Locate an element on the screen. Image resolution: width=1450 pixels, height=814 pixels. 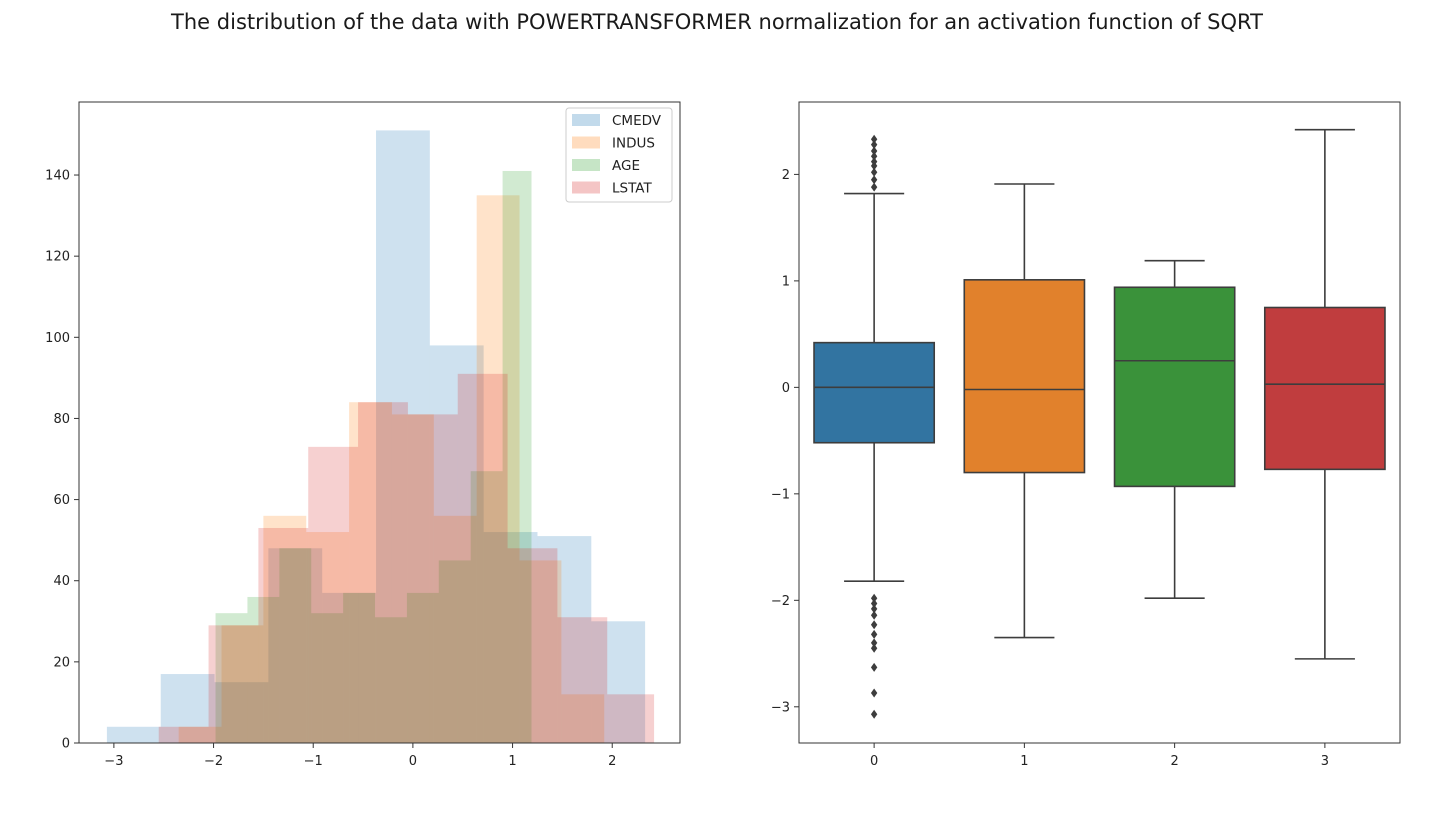
y-tick-label: −2 is located at coordinates (780, 601).